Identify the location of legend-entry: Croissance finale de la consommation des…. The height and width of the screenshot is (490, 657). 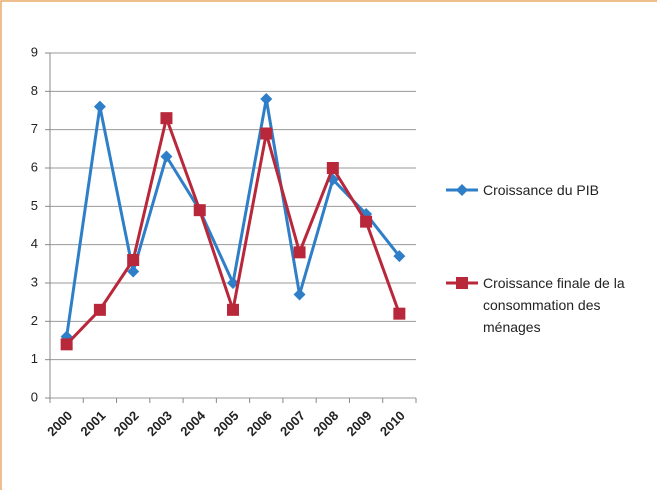
(554, 305).